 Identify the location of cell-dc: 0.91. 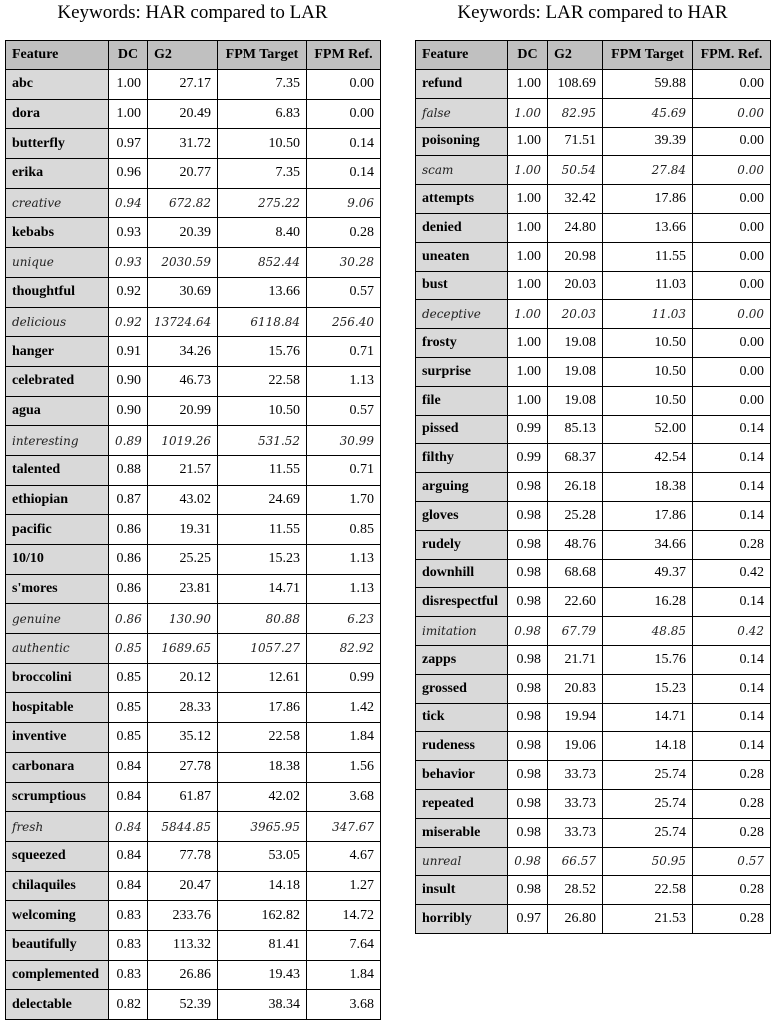
(128, 351).